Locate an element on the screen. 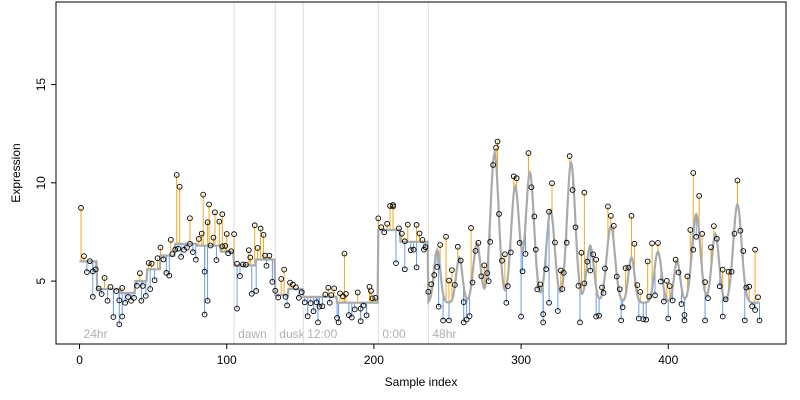  region-label: dawn is located at coordinates (252, 334).